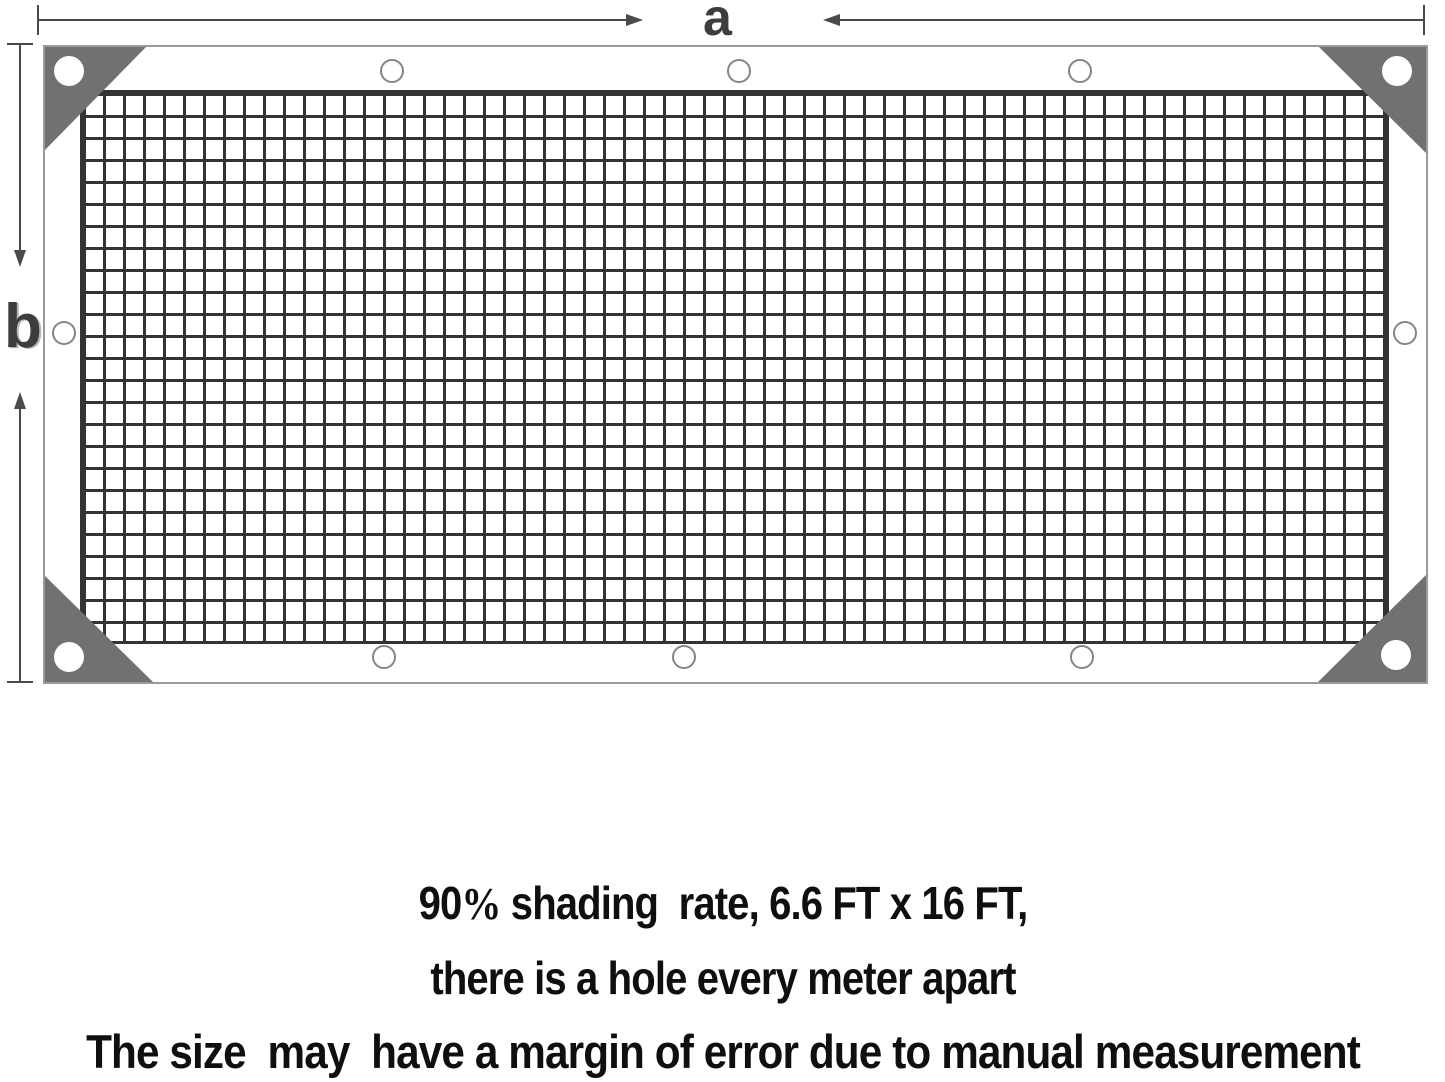 The width and height of the screenshot is (1445, 1082). I want to click on dim-b-upper-line, so click(20, 148).